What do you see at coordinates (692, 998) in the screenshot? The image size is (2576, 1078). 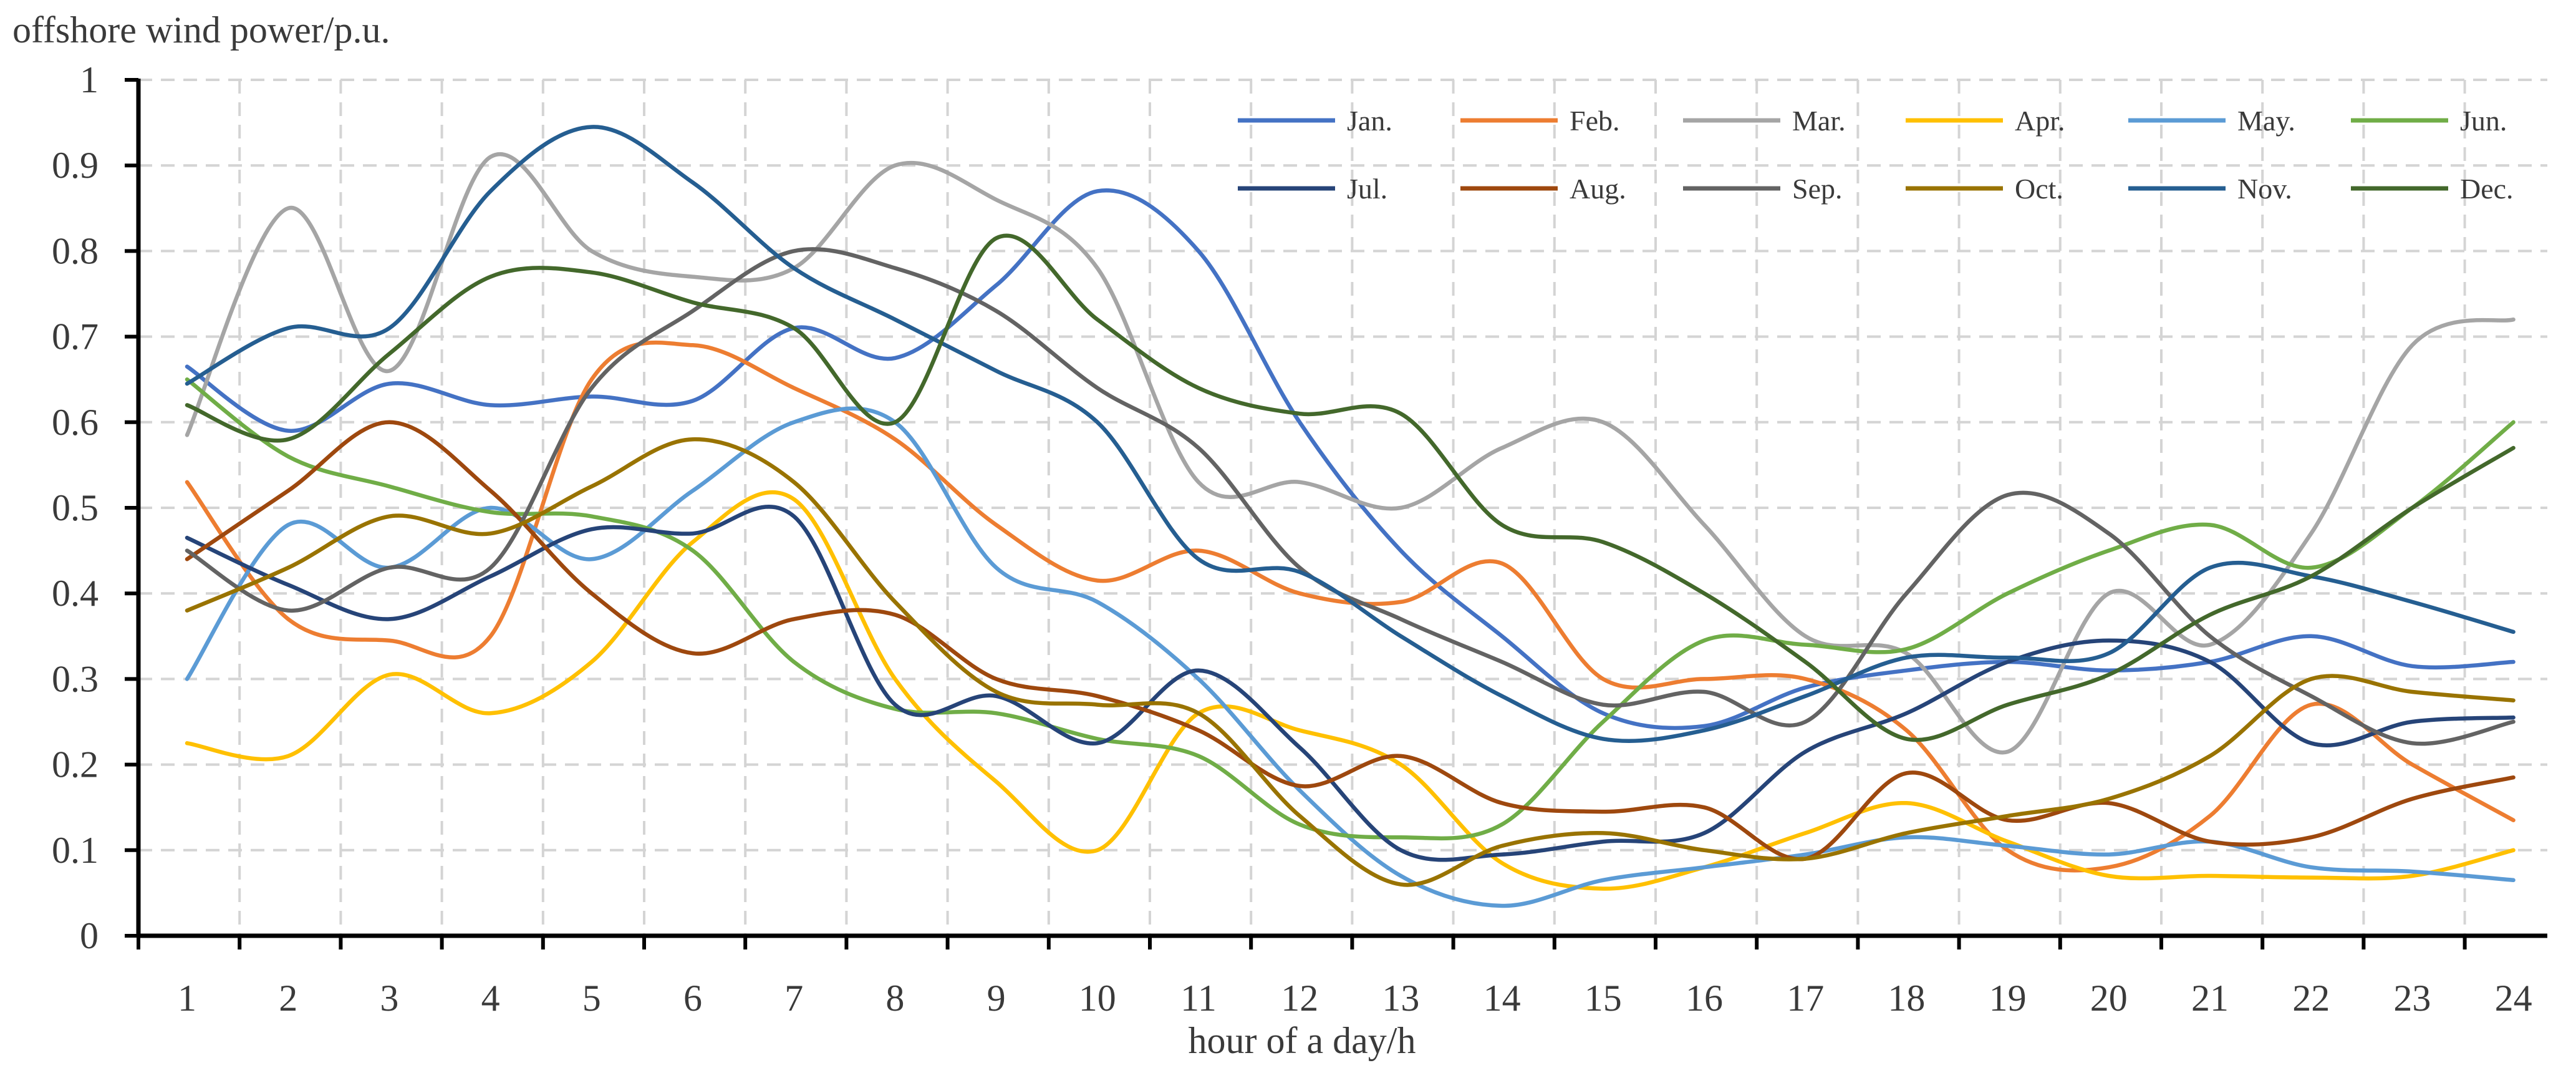 I see `x-tick-label: 6` at bounding box center [692, 998].